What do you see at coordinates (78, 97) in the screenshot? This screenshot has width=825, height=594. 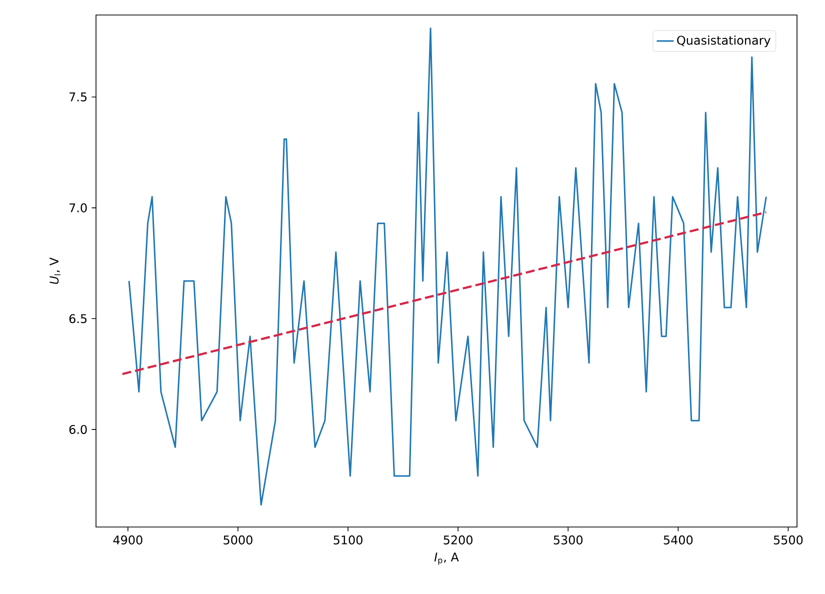 I see `y-tick-label: 7.5` at bounding box center [78, 97].